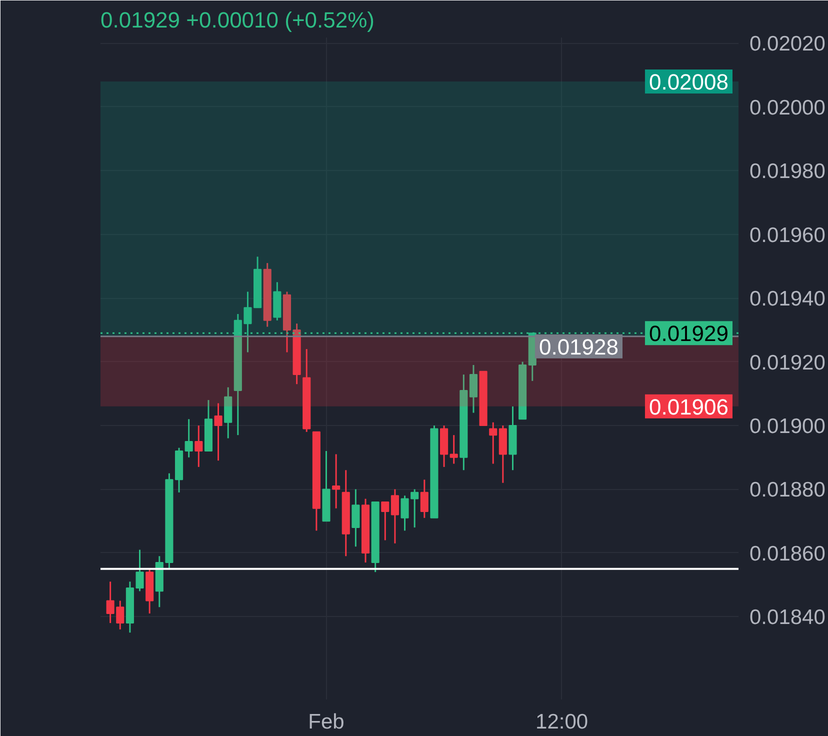  Describe the element at coordinates (788, 426) in the screenshot. I see `y-tick-label: 0.01900` at that location.